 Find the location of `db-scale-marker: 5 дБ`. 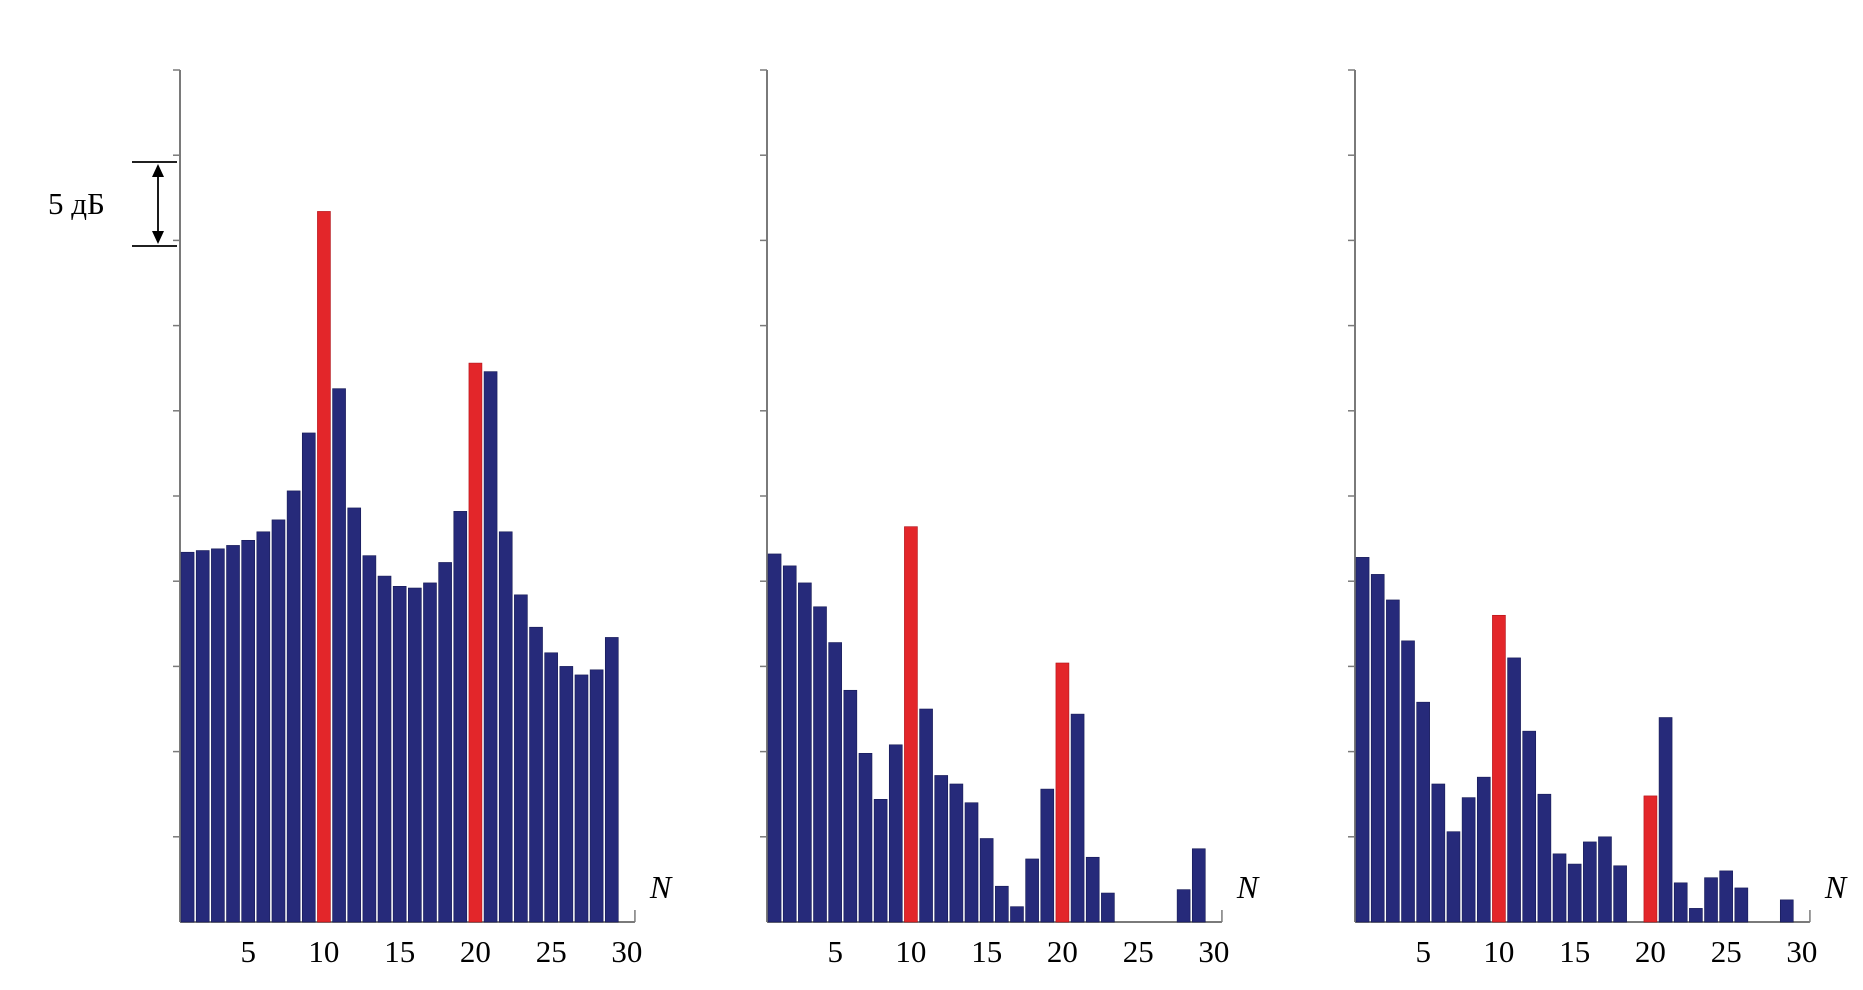

db-scale-marker: 5 дБ is located at coordinates (112, 204).